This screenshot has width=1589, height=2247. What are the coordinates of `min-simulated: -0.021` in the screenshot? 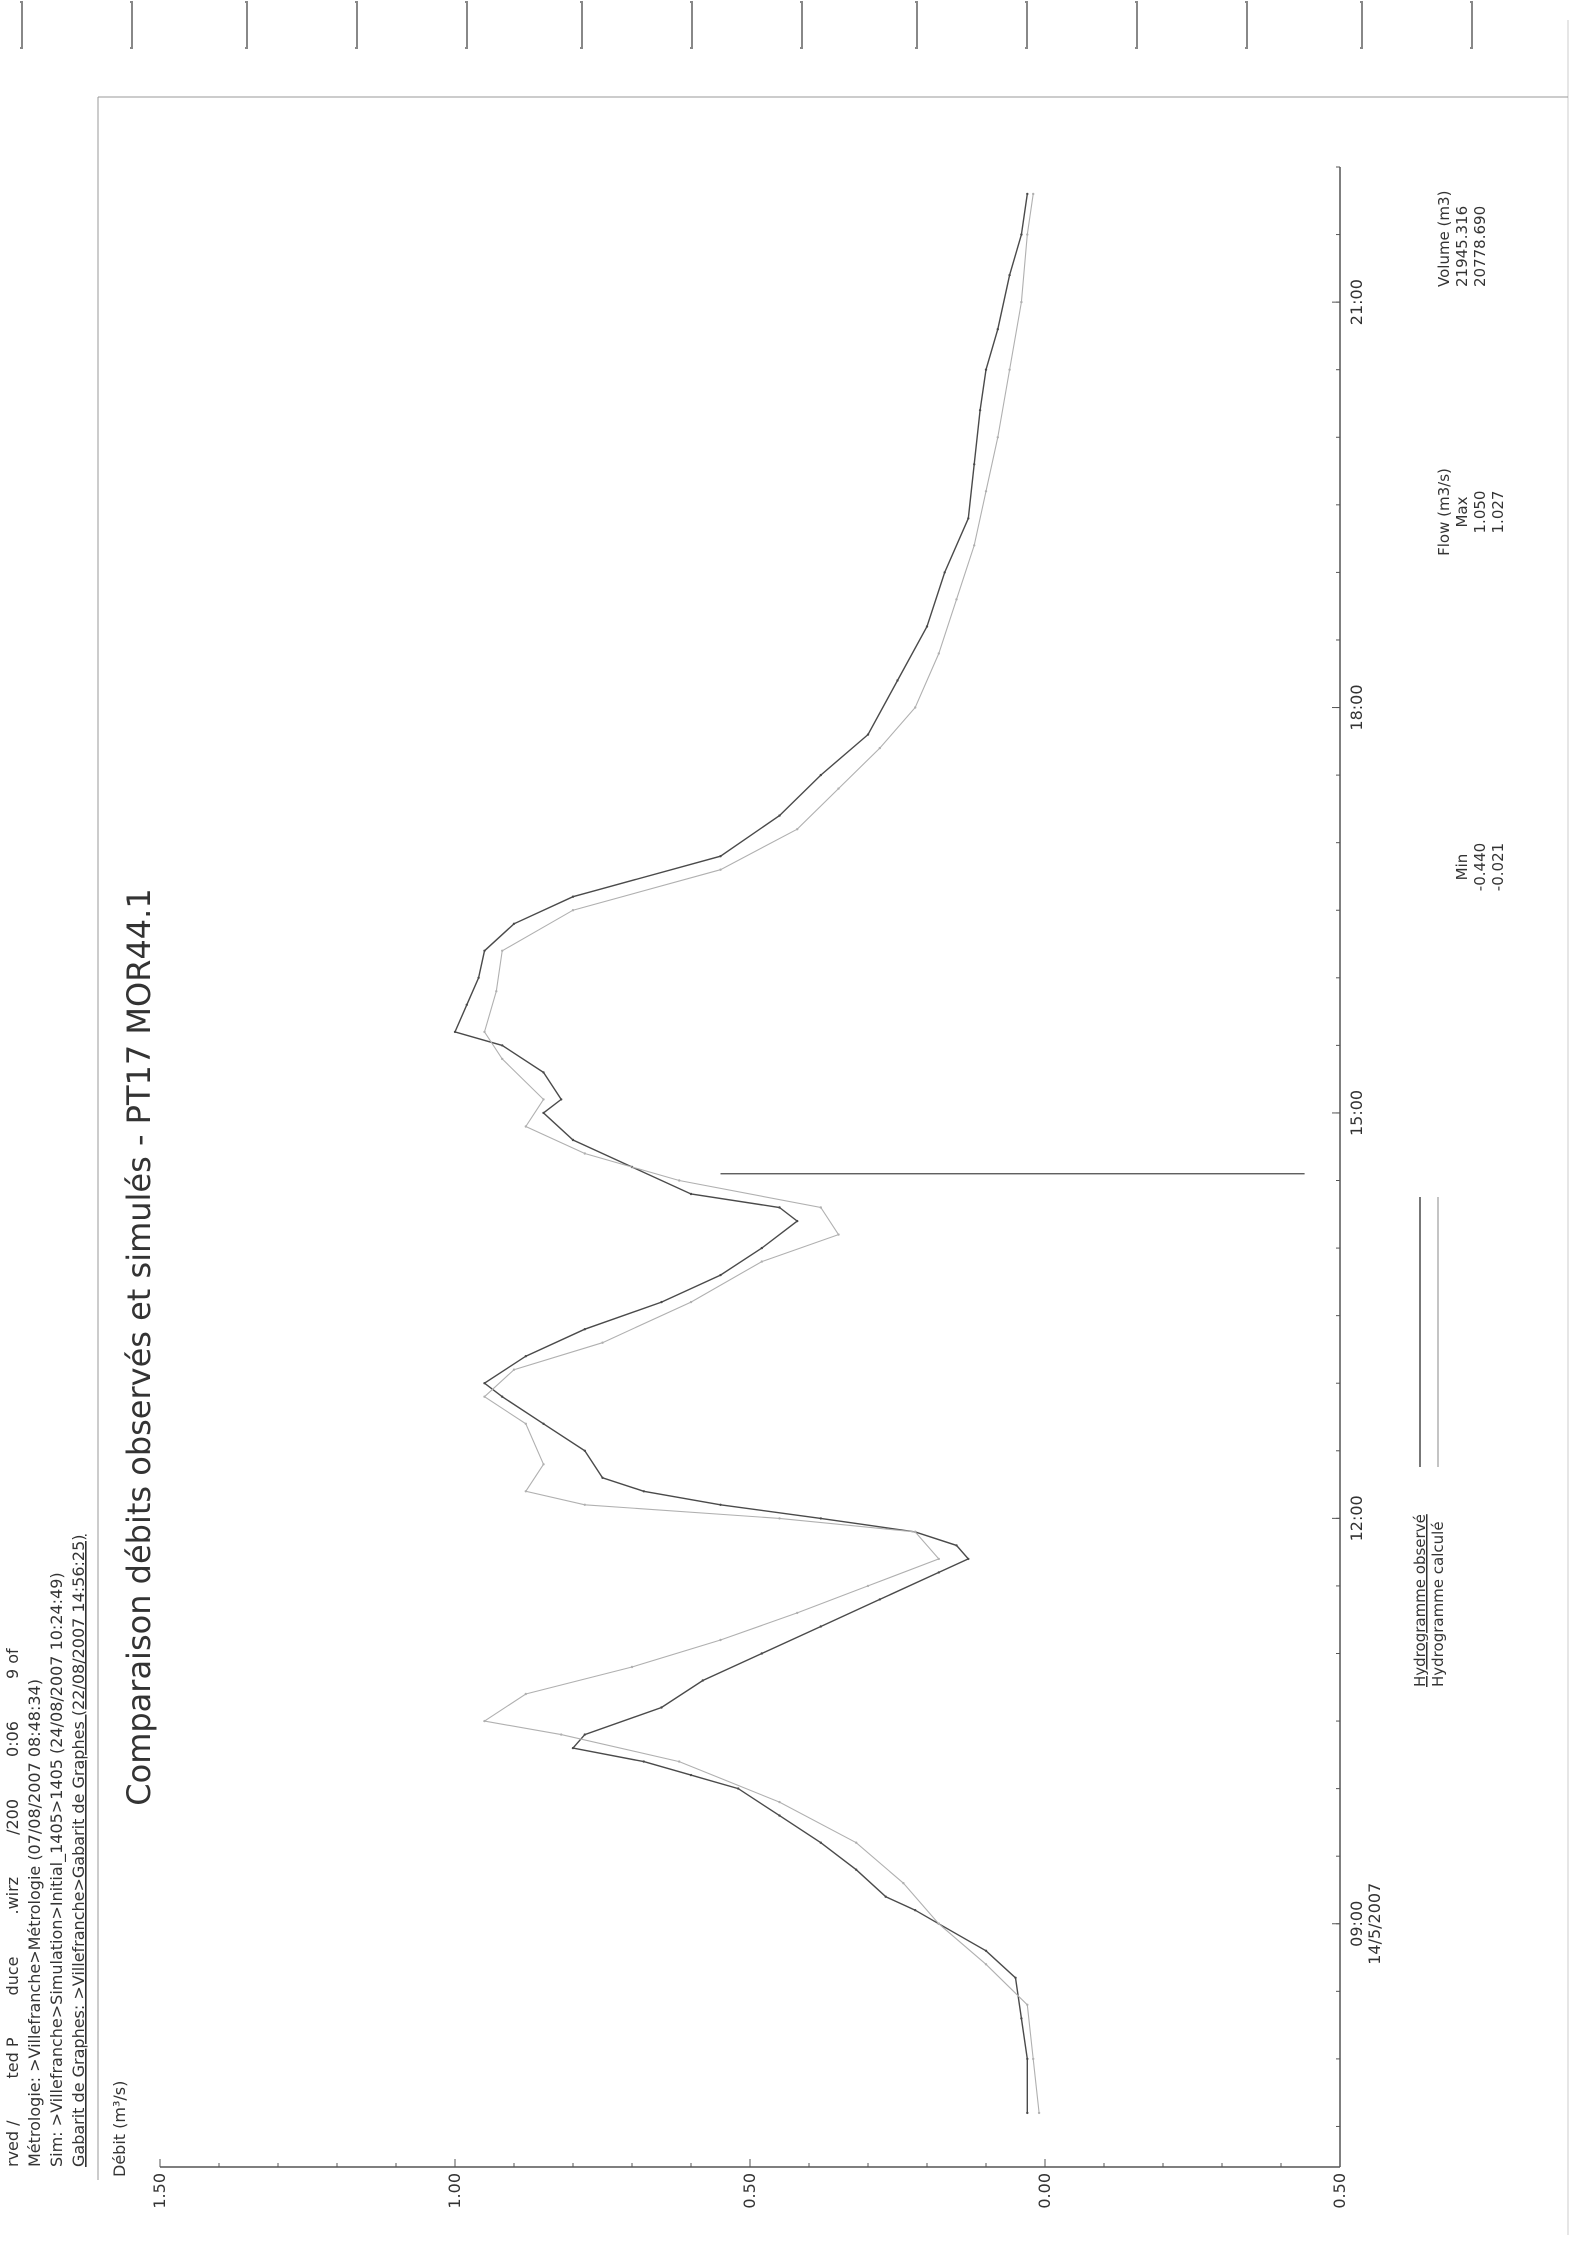 It's located at (1498, 867).